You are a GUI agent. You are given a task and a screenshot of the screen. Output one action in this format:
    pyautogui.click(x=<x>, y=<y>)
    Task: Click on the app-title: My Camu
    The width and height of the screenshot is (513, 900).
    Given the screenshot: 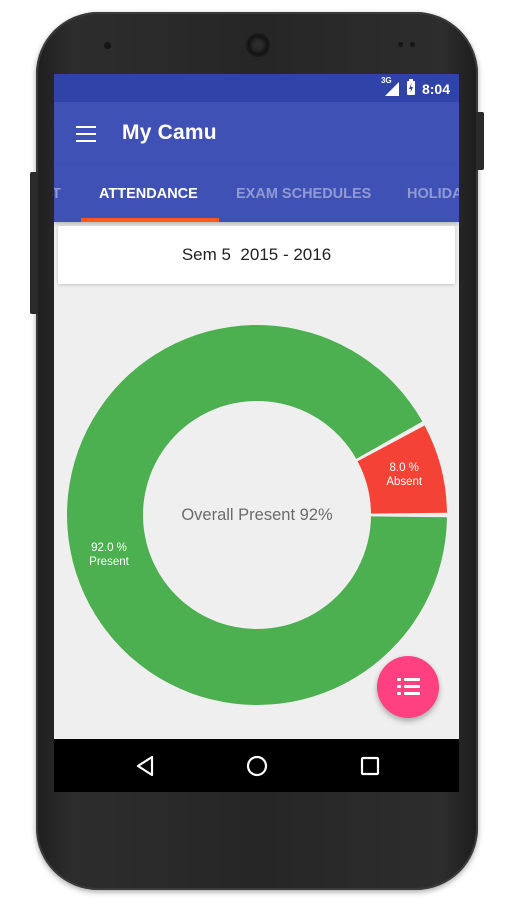 What is the action you would take?
    pyautogui.click(x=169, y=132)
    